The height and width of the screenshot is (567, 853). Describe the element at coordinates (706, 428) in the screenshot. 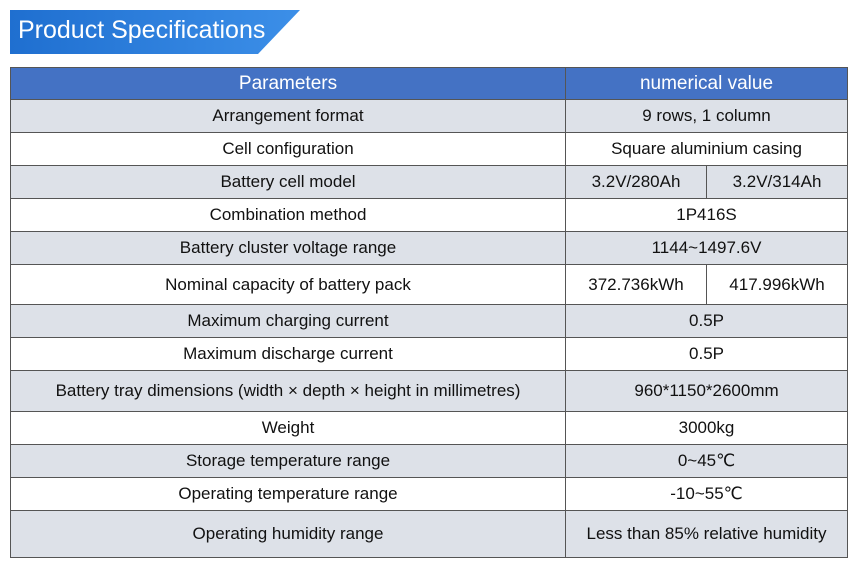

I see `value-cell: 3000kg` at that location.